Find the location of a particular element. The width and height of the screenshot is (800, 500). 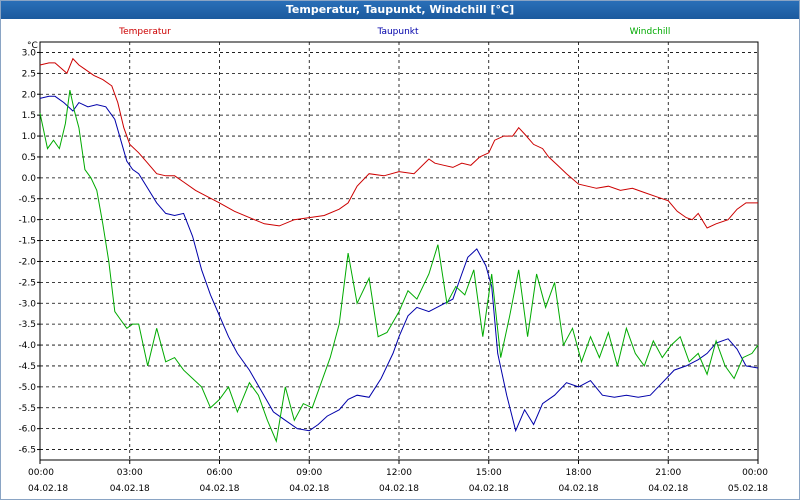

x-tick-time: 18:00 is located at coordinates (579, 473).